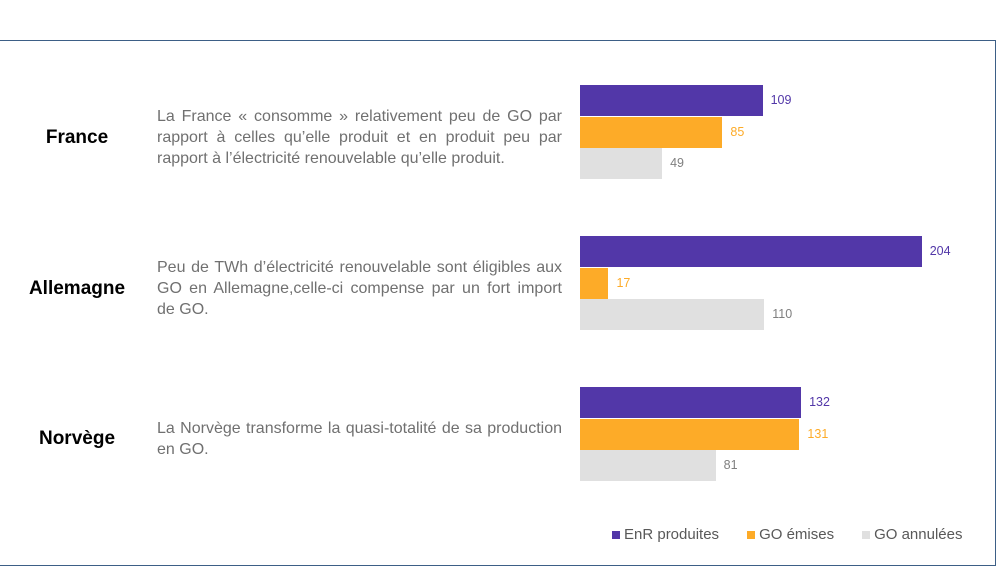 The height and width of the screenshot is (569, 1000). I want to click on country-label: France, so click(77, 137).